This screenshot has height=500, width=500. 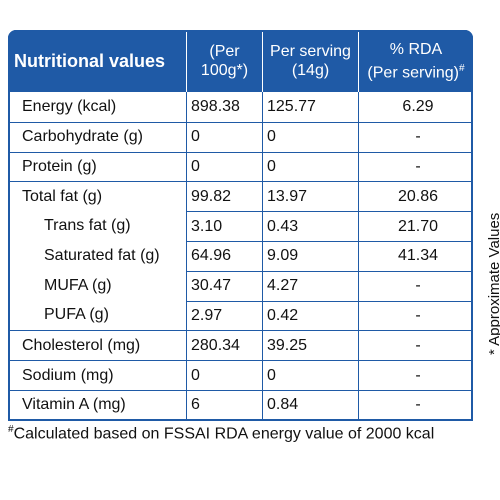 What do you see at coordinates (224, 256) in the screenshot?
I see `value-cell: 64.96` at bounding box center [224, 256].